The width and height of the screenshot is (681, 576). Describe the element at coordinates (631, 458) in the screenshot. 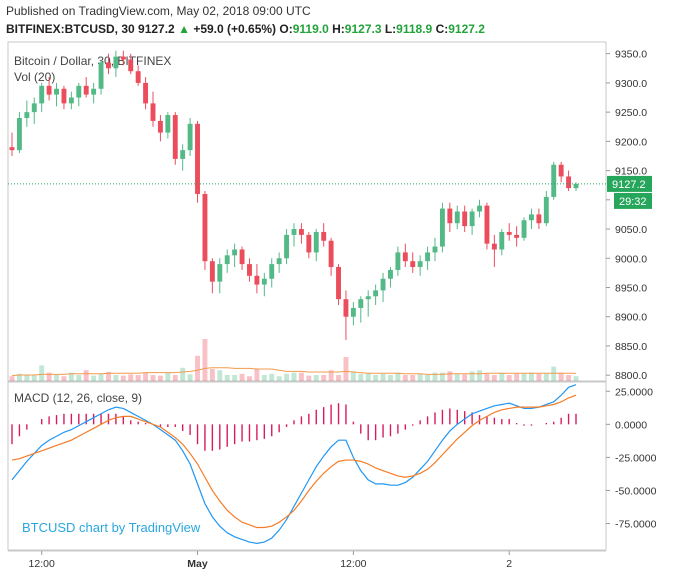

I see `macd-axis: 25.0000 0.0000 -25.0000 -50.0000 -75.0000` at that location.